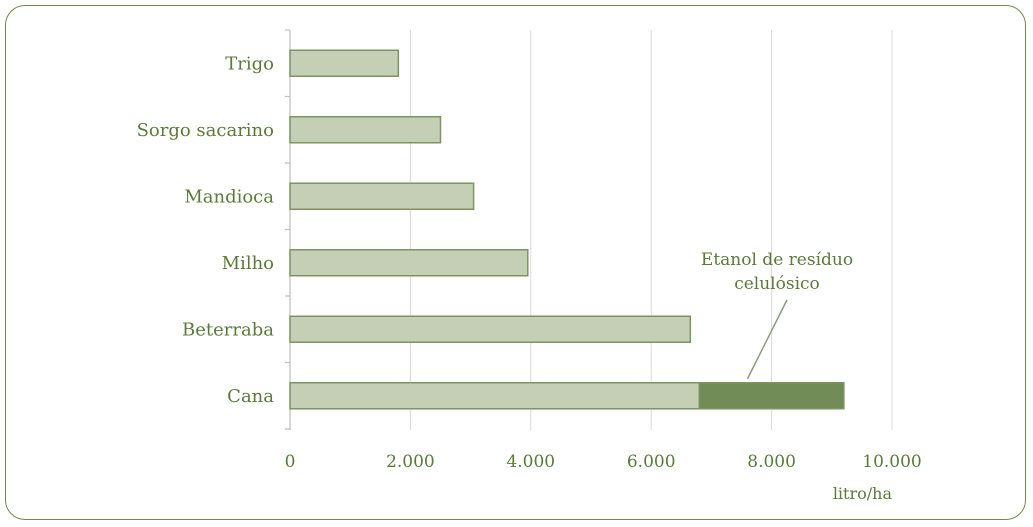  I want to click on x-tick-labels: 0 2.000 4.000 6.000 8.000 10.000, so click(603, 462).